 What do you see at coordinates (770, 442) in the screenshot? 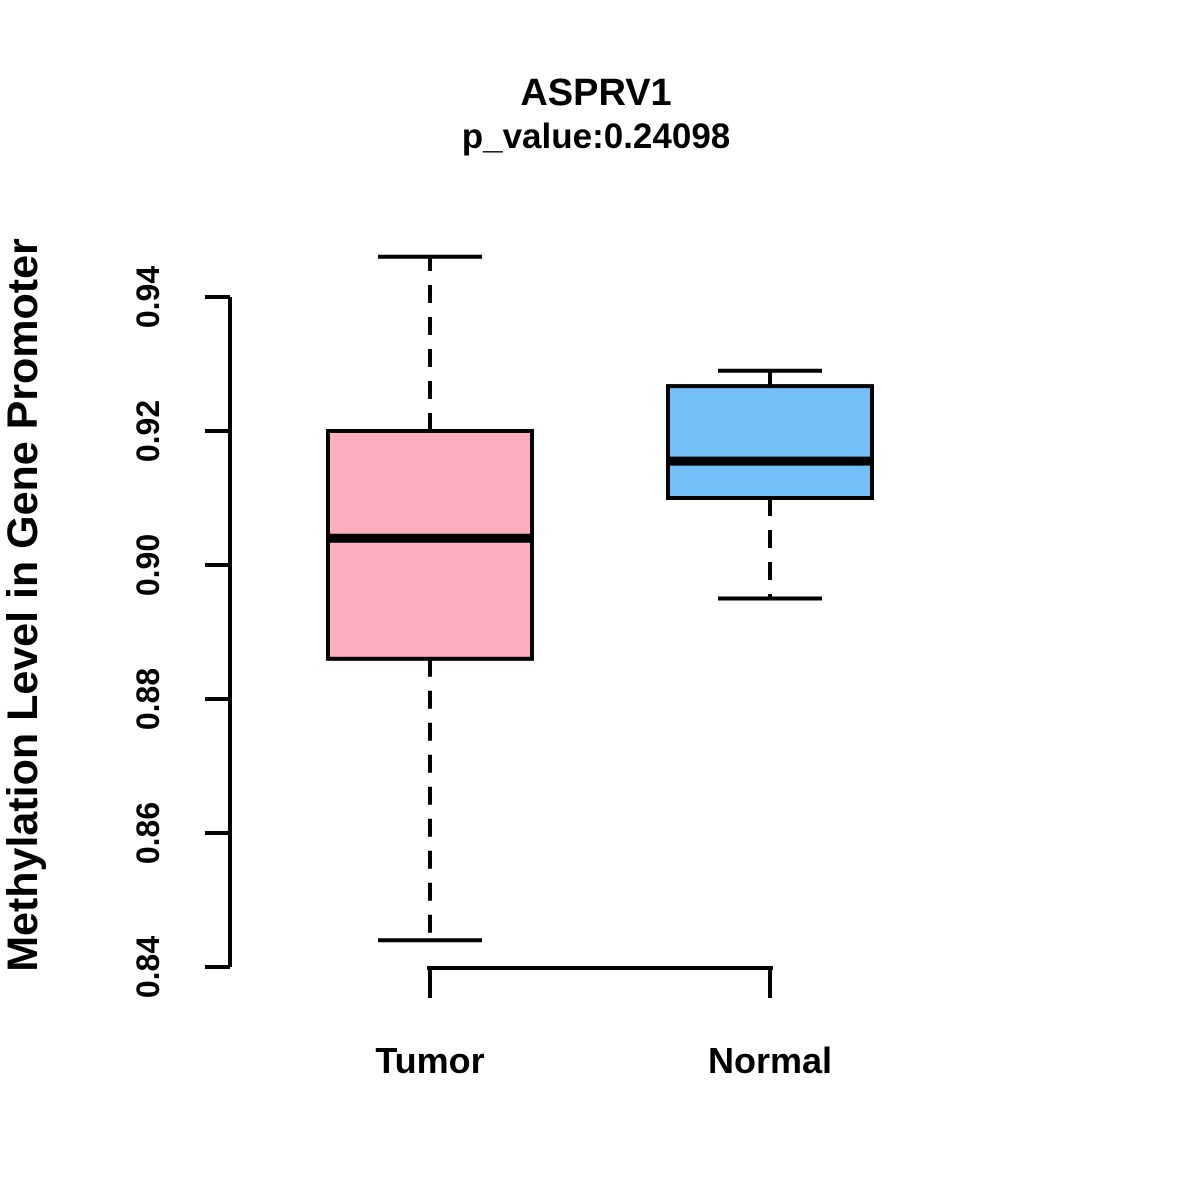
I see `iqr-box-normal` at bounding box center [770, 442].